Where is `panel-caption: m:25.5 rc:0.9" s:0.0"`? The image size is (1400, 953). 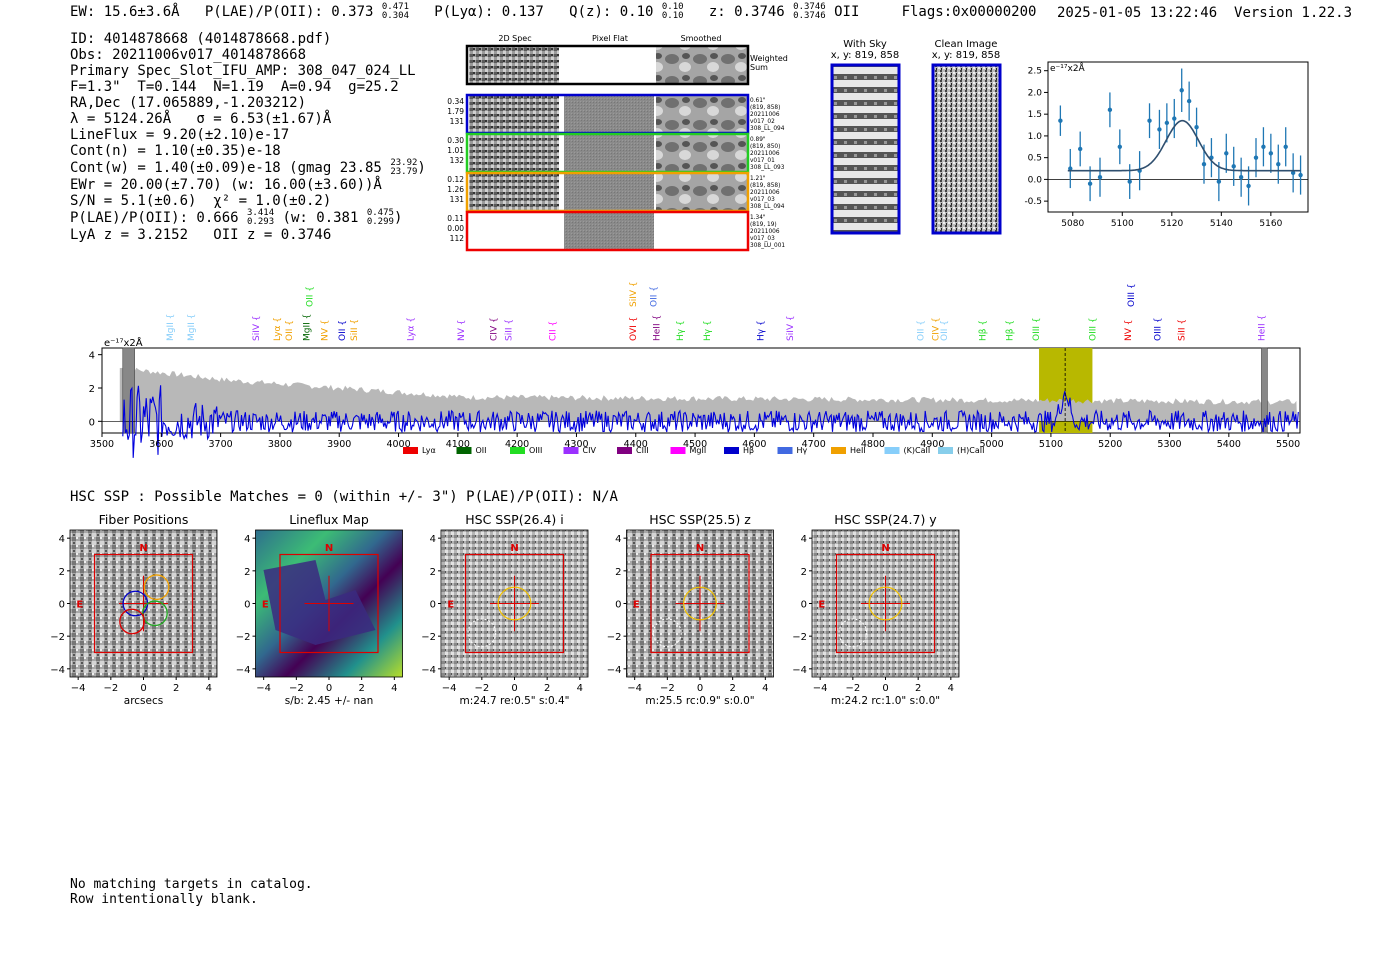 panel-caption: m:25.5 rc:0.9" s:0.0" is located at coordinates (699, 701).